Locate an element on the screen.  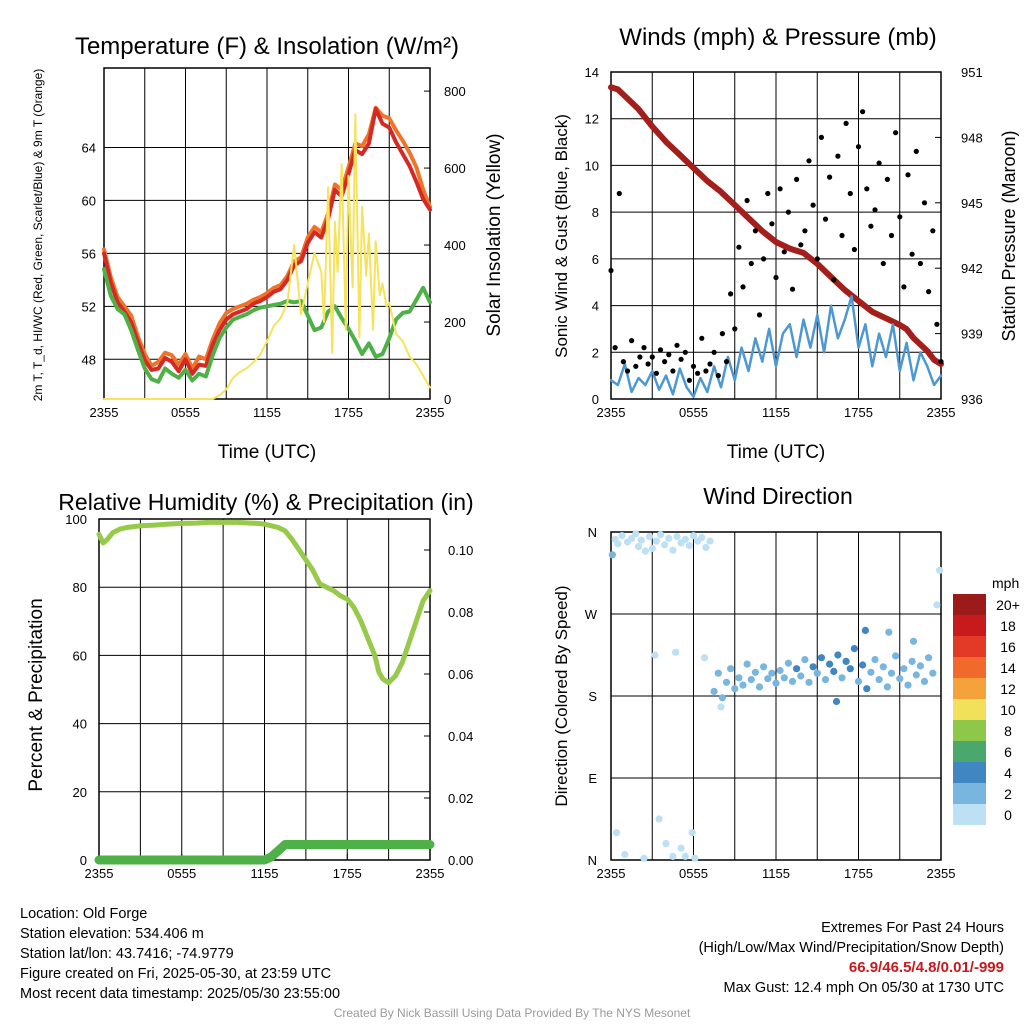
temp-ytick-label: 48 is located at coordinates (89, 359).